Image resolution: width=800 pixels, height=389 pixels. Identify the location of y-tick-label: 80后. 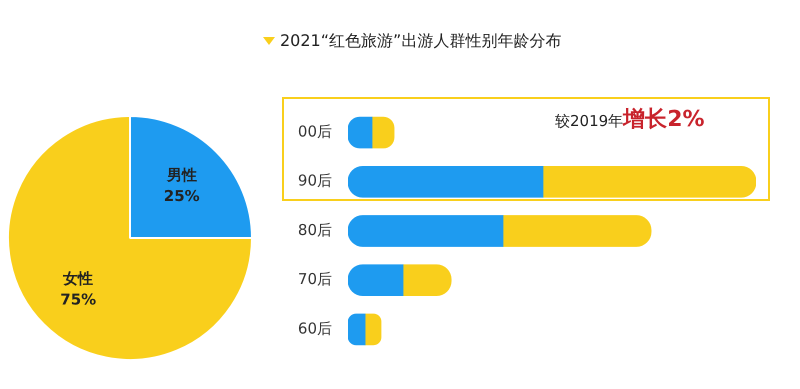
(315, 229).